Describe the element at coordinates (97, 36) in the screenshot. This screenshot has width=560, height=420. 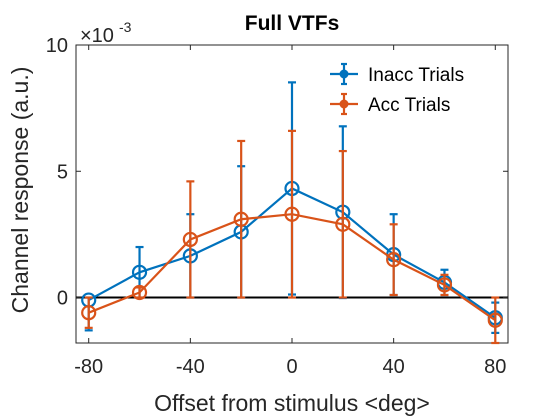
I see `y-multiplier-base: ×10` at that location.